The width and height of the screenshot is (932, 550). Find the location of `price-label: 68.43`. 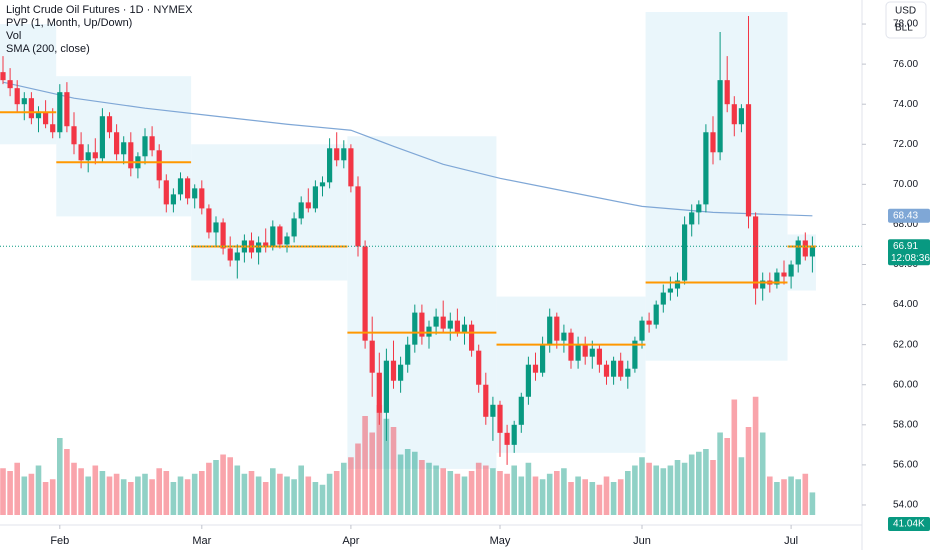

price-label: 68.43 is located at coordinates (905, 215).